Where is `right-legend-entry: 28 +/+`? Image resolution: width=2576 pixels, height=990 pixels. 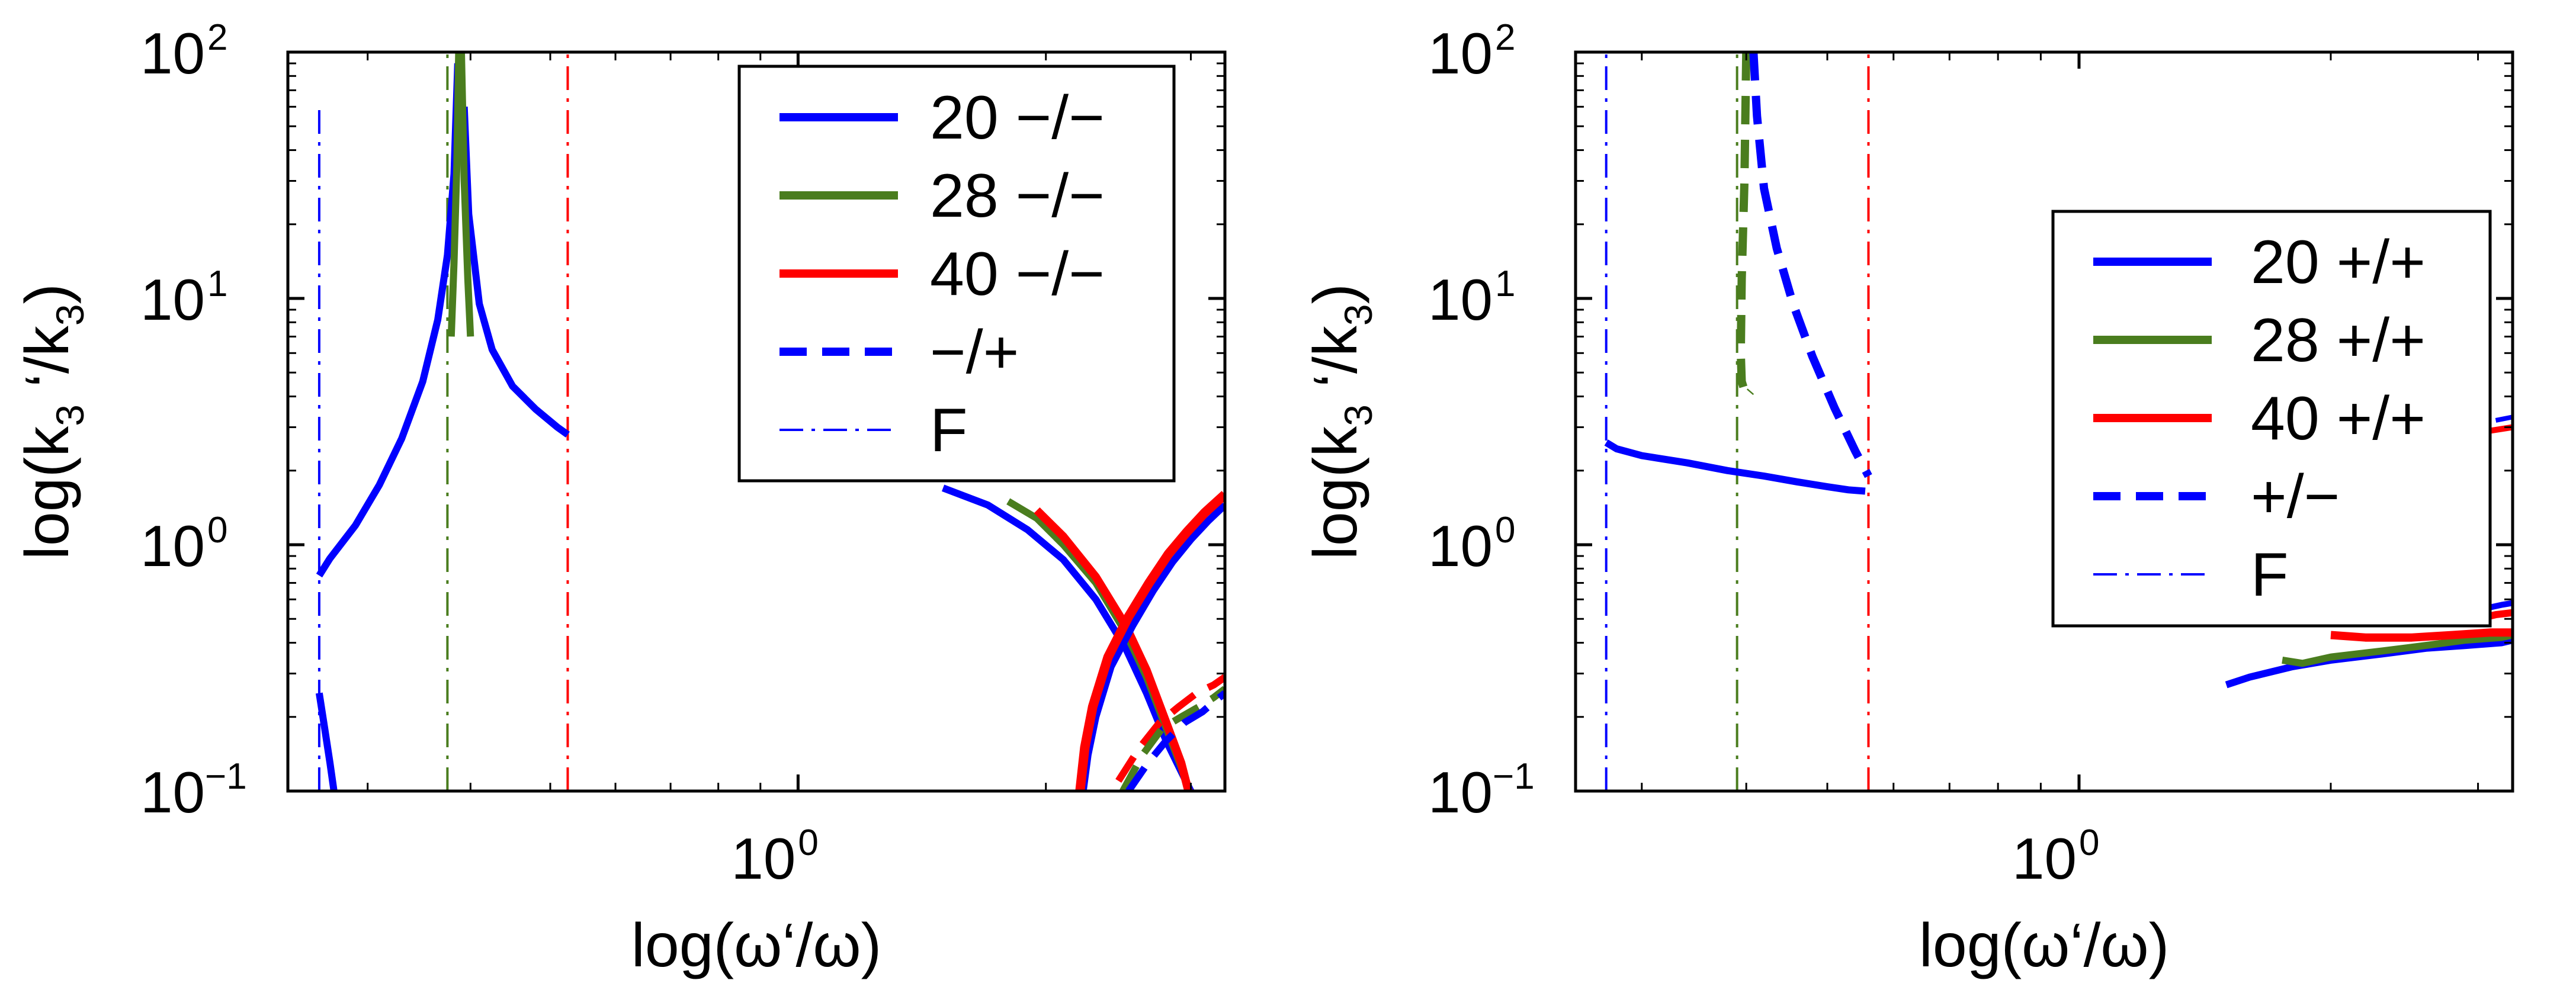 right-legend-entry: 28 +/+ is located at coordinates (2259, 340).